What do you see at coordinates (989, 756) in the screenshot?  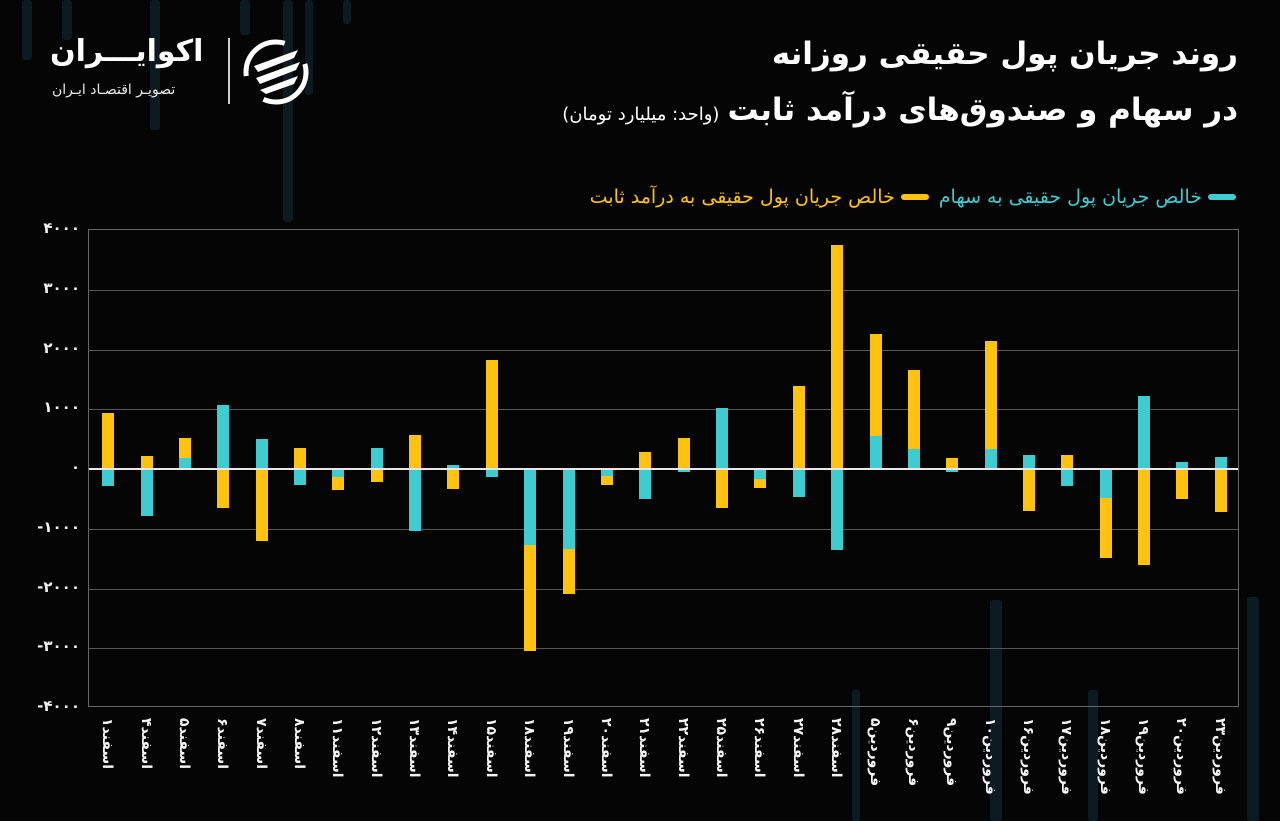 I see `x-tick-text: فروردین۱۰` at bounding box center [989, 756].